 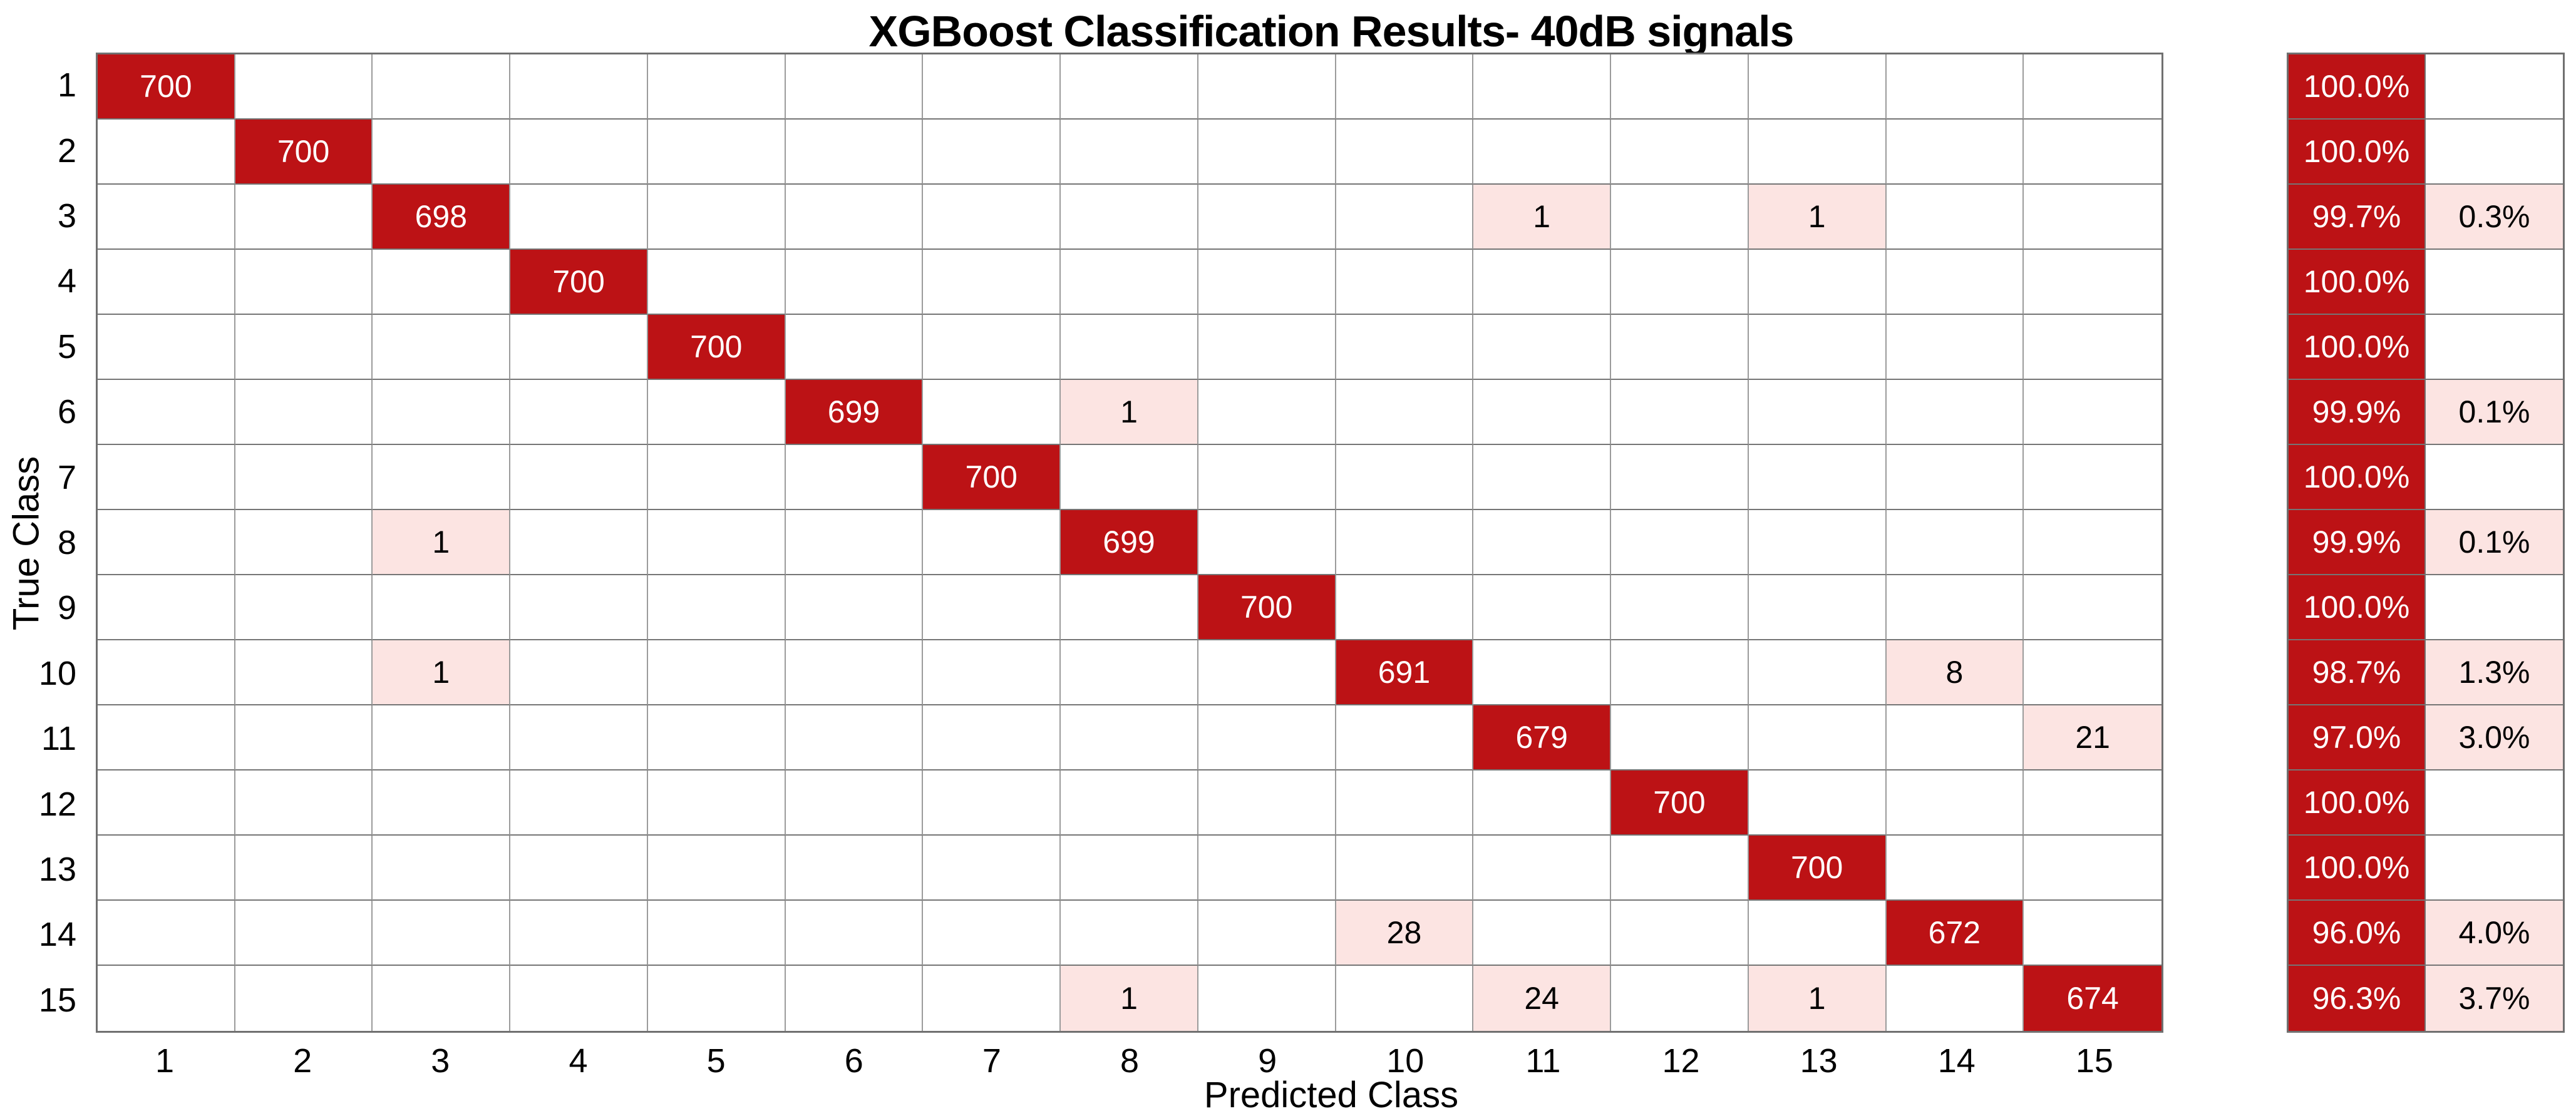 What do you see at coordinates (1543, 1061) in the screenshot?
I see `x-tick-label: 11` at bounding box center [1543, 1061].